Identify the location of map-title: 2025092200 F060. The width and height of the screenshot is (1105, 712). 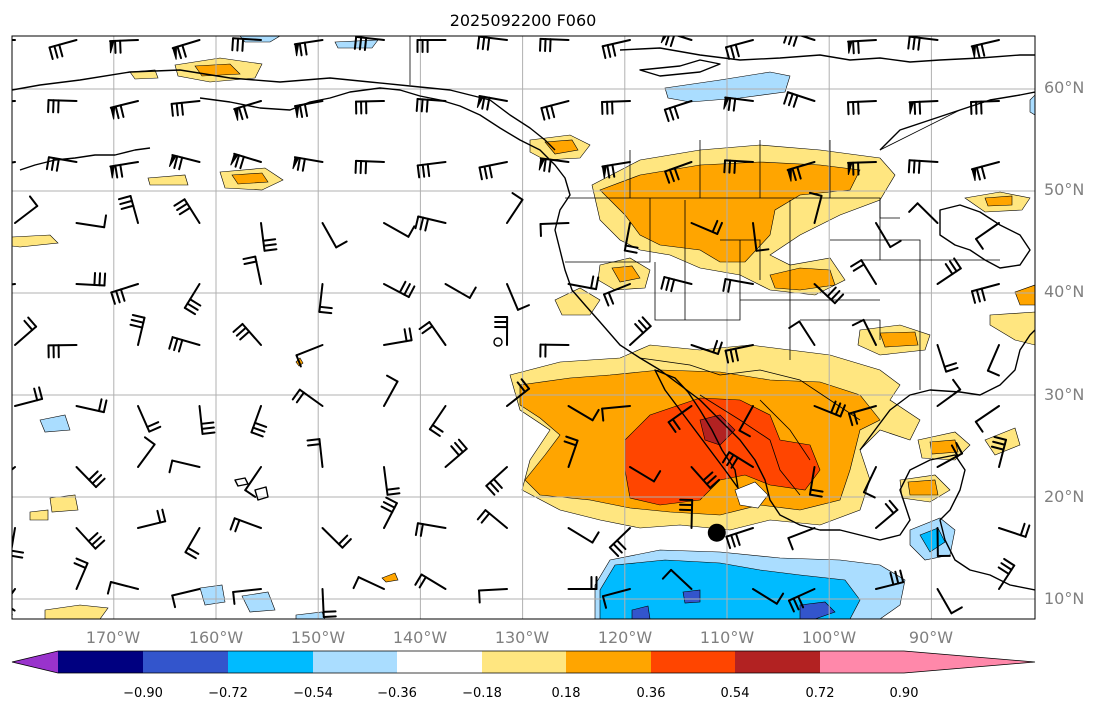
(523, 20).